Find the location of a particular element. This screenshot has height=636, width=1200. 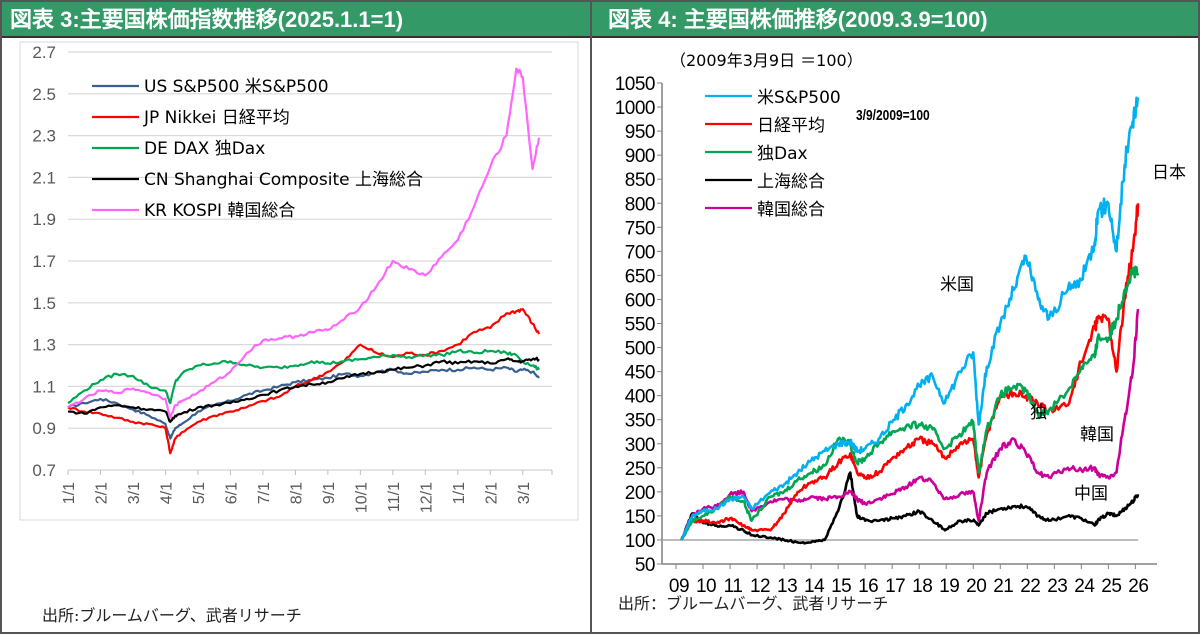

y-tick-label: 600 is located at coordinates (640, 300).